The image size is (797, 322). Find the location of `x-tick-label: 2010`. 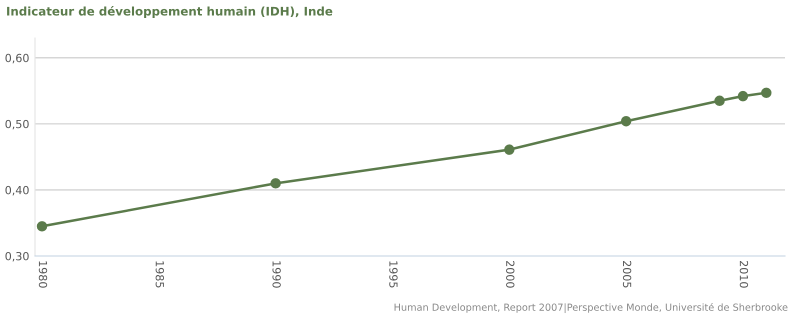

x-tick-label: 2010 is located at coordinates (744, 274).